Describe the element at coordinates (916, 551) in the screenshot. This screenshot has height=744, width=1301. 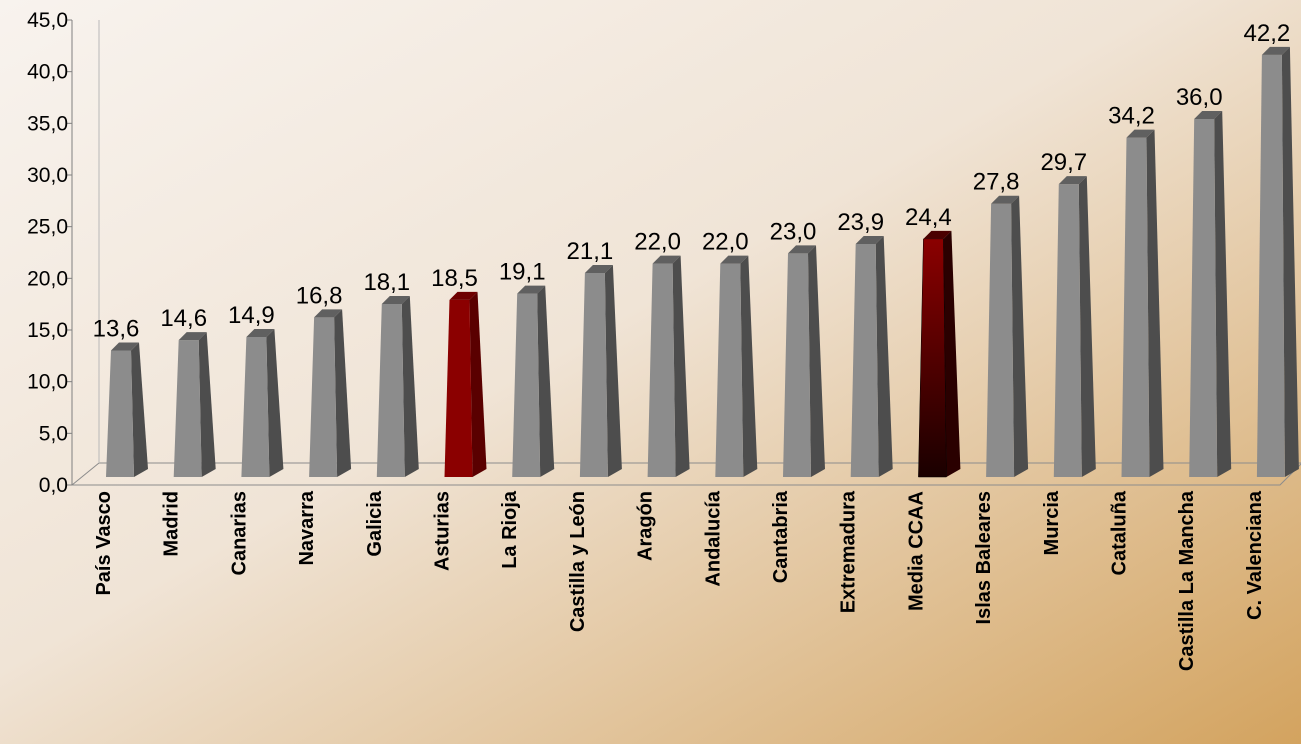
I see `x-tick-label: Media CCAA` at that location.